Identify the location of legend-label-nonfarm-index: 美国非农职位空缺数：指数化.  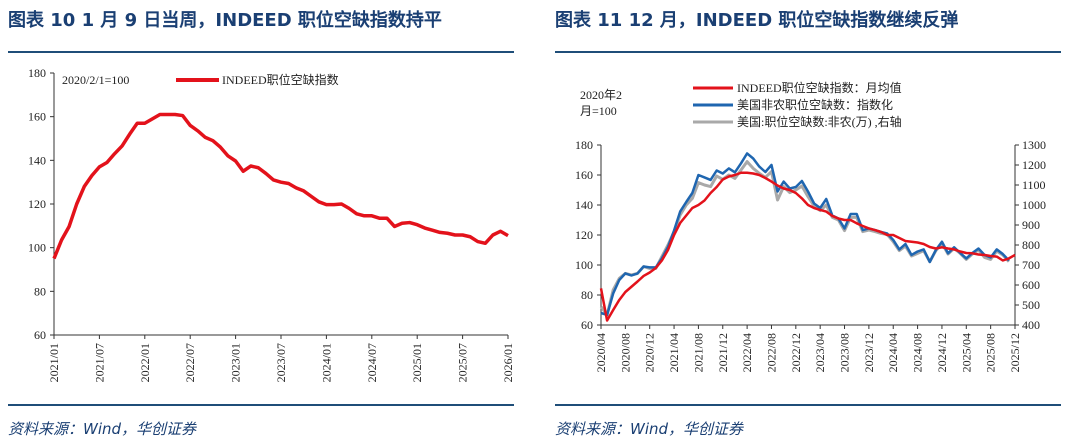
(815, 104).